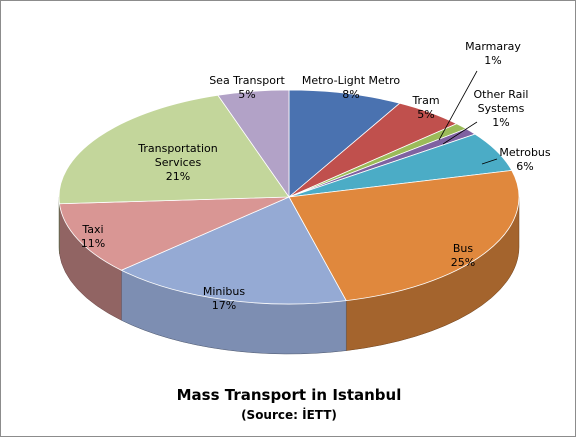 This screenshot has height=438, width=576. Describe the element at coordinates (247, 80) in the screenshot. I see `slice-name-sea-transport: Sea Transport` at that location.